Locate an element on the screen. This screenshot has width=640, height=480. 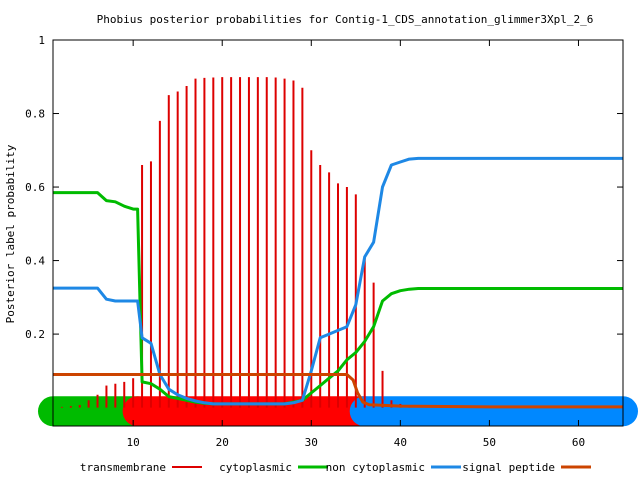
series-line-signal-peptide is located at coordinates (338, 391).